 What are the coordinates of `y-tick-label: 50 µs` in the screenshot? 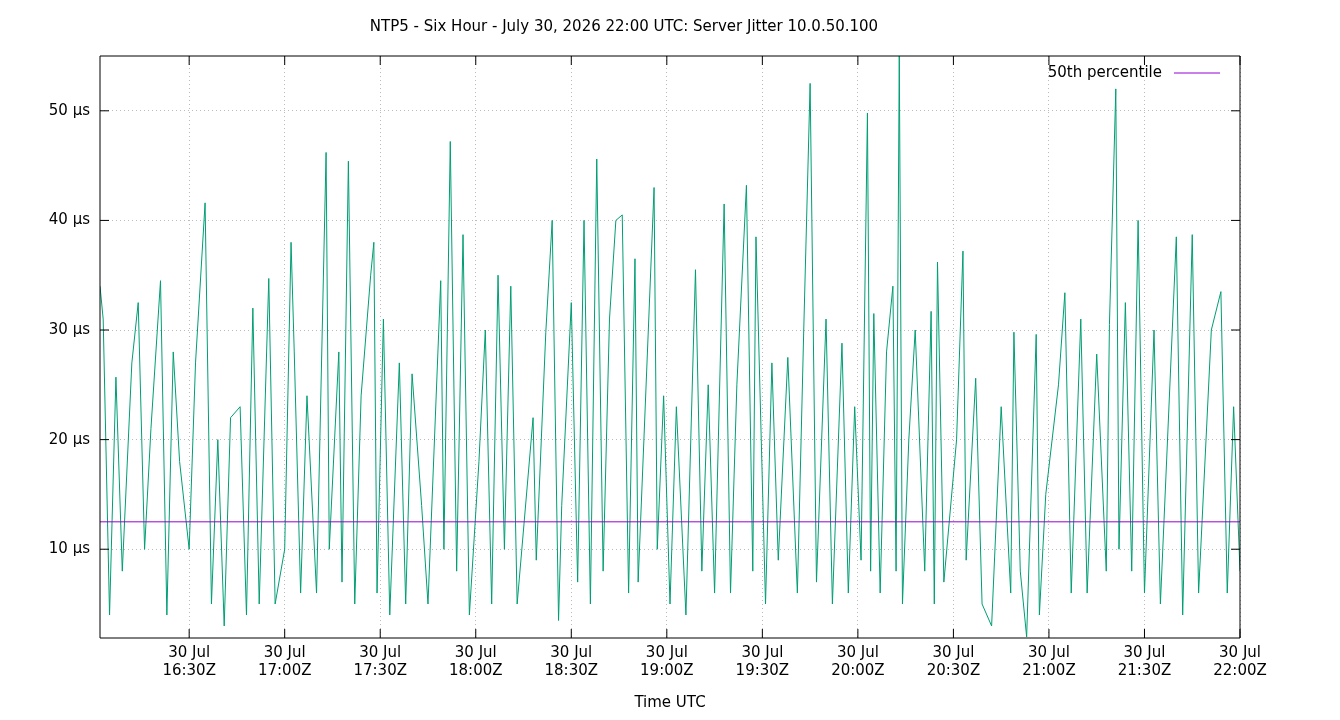 It's located at (69, 109).